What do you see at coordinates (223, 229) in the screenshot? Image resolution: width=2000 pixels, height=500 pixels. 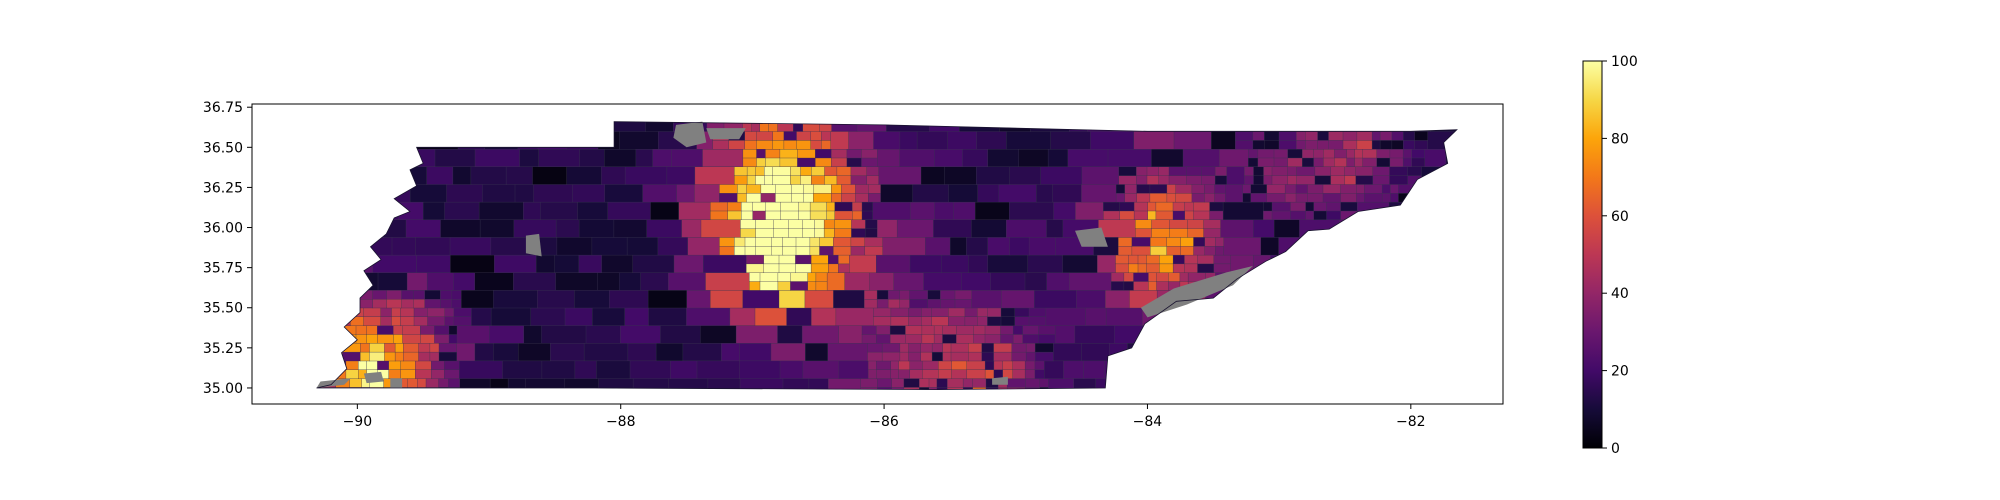 I see `y-tick-label: 36.00` at bounding box center [223, 229].